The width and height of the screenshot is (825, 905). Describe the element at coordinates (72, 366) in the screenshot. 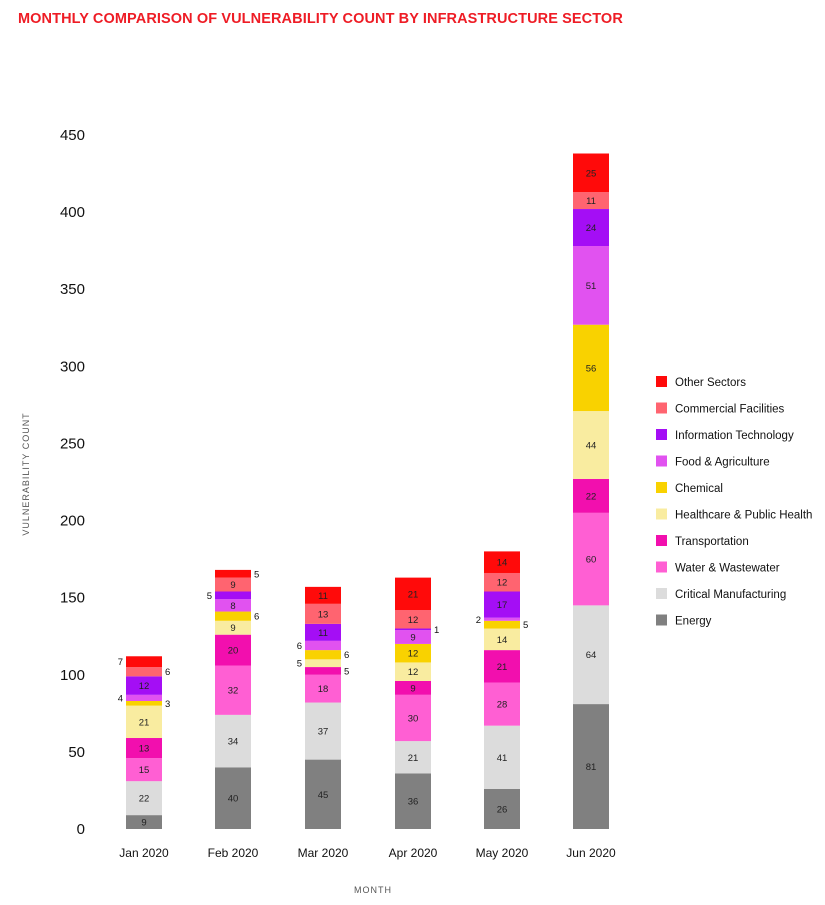

I see `y-tick-label: 300` at that location.